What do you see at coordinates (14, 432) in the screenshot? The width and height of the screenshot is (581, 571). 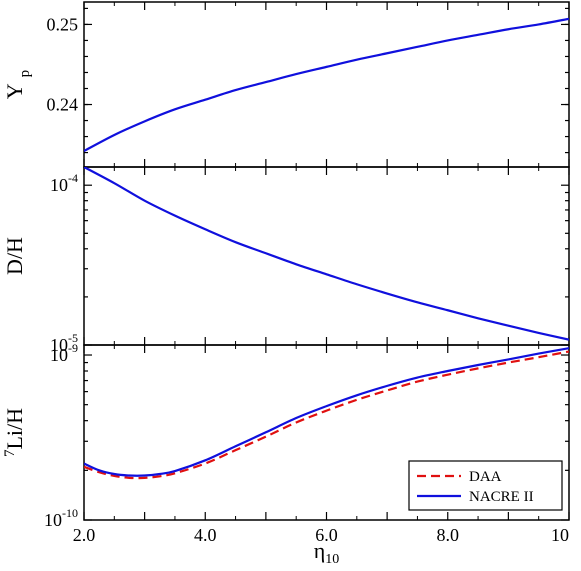 I see `y-axis-label: 7Li/H` at bounding box center [14, 432].